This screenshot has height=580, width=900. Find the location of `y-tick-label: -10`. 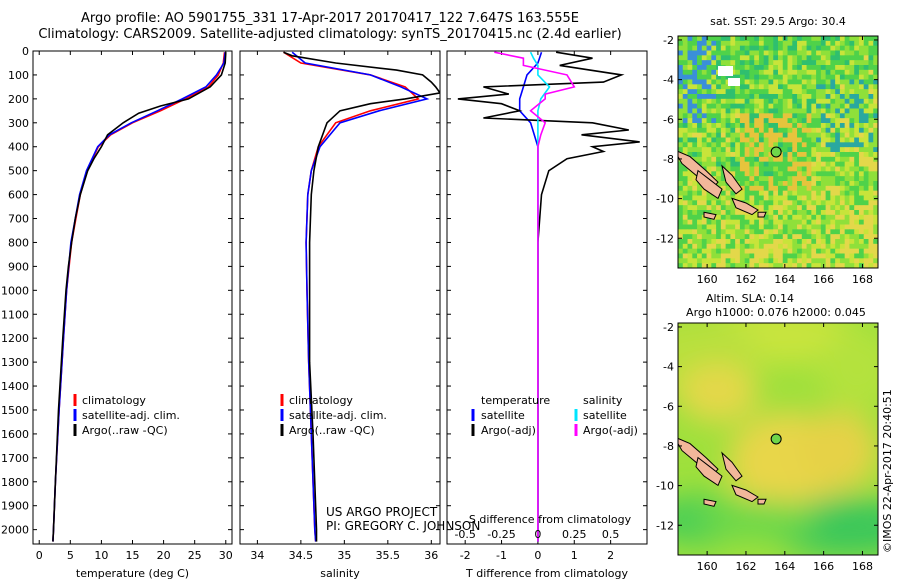

y-tick-label: -10 is located at coordinates (665, 199).